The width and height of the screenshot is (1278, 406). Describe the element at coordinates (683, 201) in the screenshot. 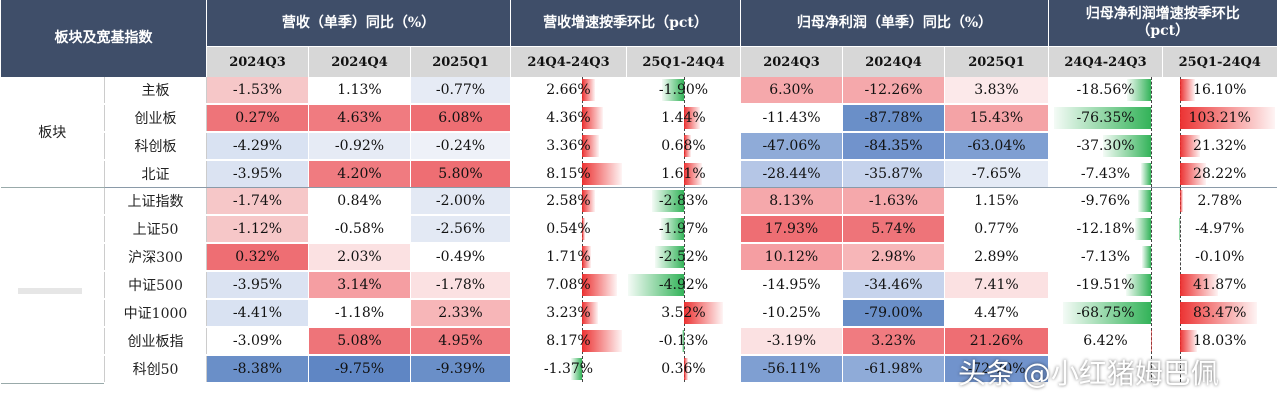

I see `bar-cell: -2.83%` at that location.